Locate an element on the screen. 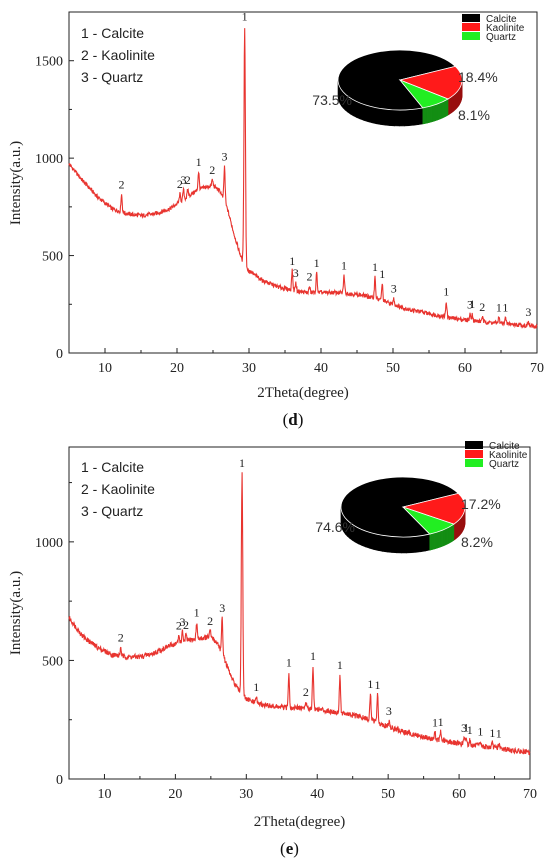 The height and width of the screenshot is (865, 550). x-tick-label: 10 is located at coordinates (105, 368).